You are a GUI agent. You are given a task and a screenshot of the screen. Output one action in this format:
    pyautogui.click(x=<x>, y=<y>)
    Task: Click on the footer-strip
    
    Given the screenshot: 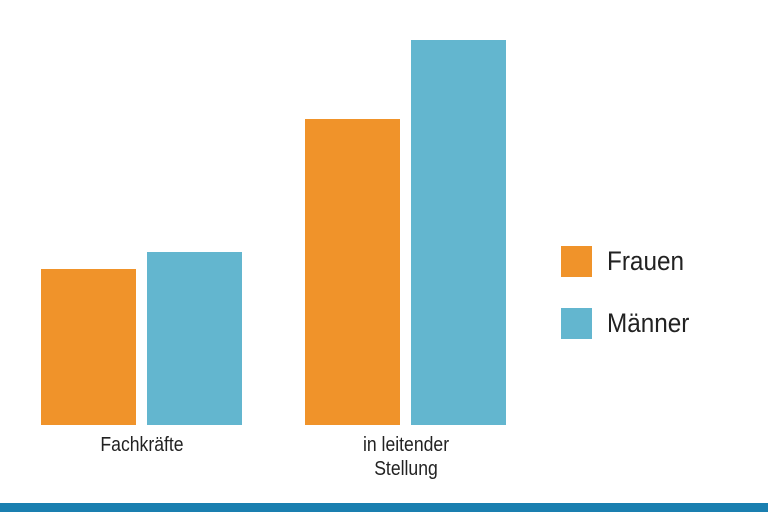 What is the action you would take?
    pyautogui.click(x=384, y=507)
    